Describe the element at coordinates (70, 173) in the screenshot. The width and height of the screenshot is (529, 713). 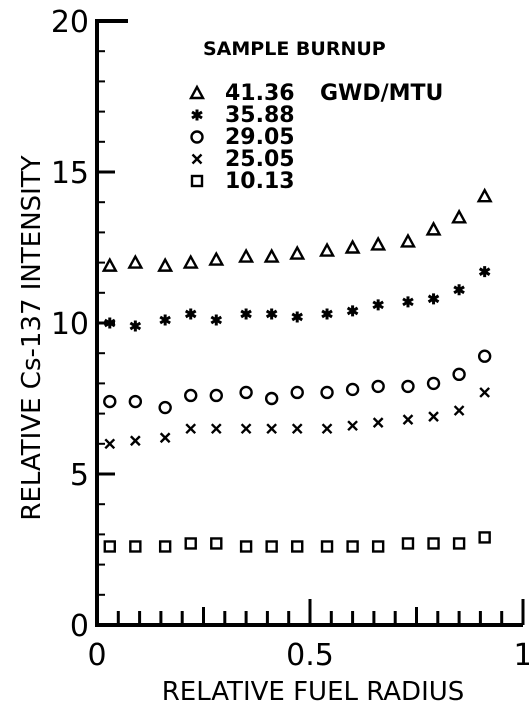
I see `y-tick-label: 15` at that location.